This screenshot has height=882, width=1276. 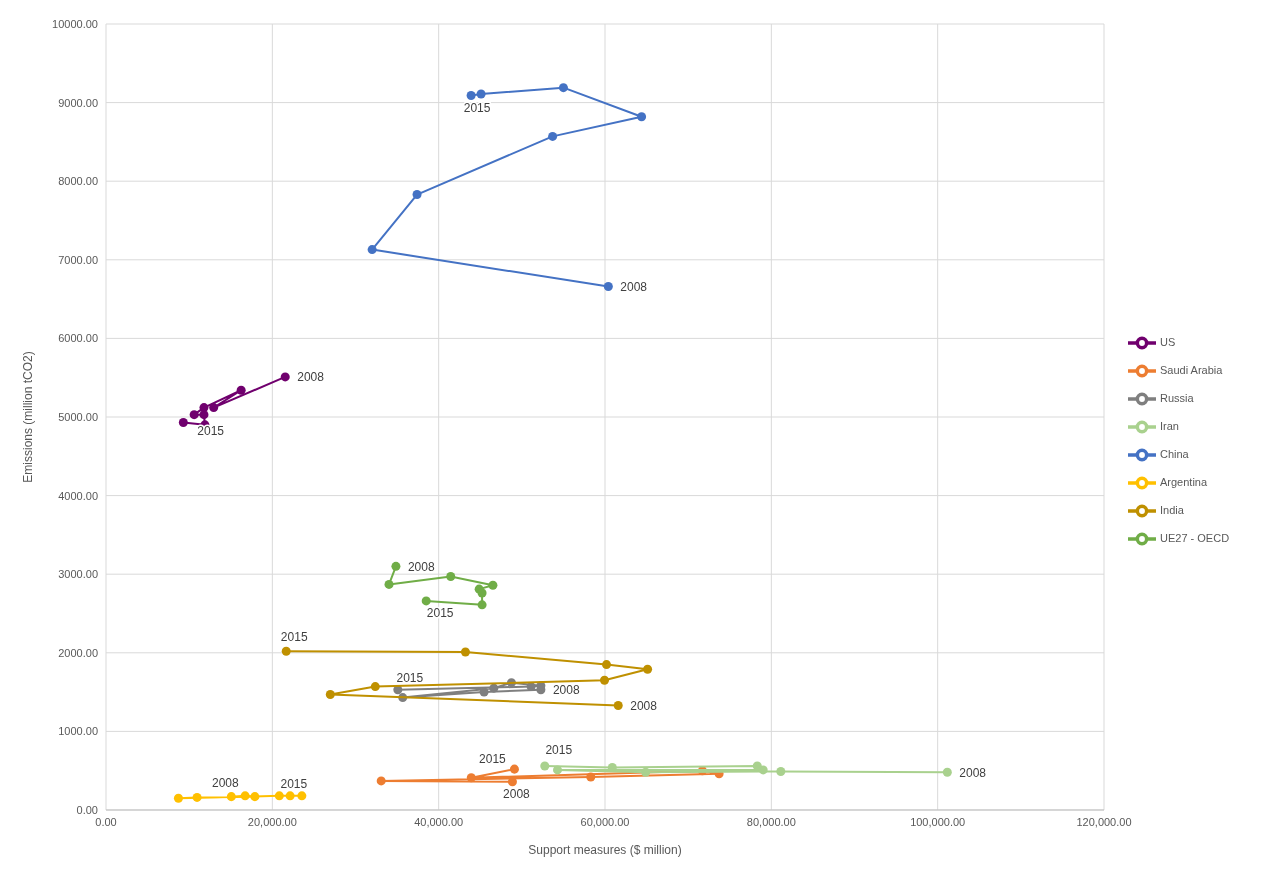 What do you see at coordinates (28, 417) in the screenshot?
I see `y-axis-title: Emissions (million tCO2)` at bounding box center [28, 417].